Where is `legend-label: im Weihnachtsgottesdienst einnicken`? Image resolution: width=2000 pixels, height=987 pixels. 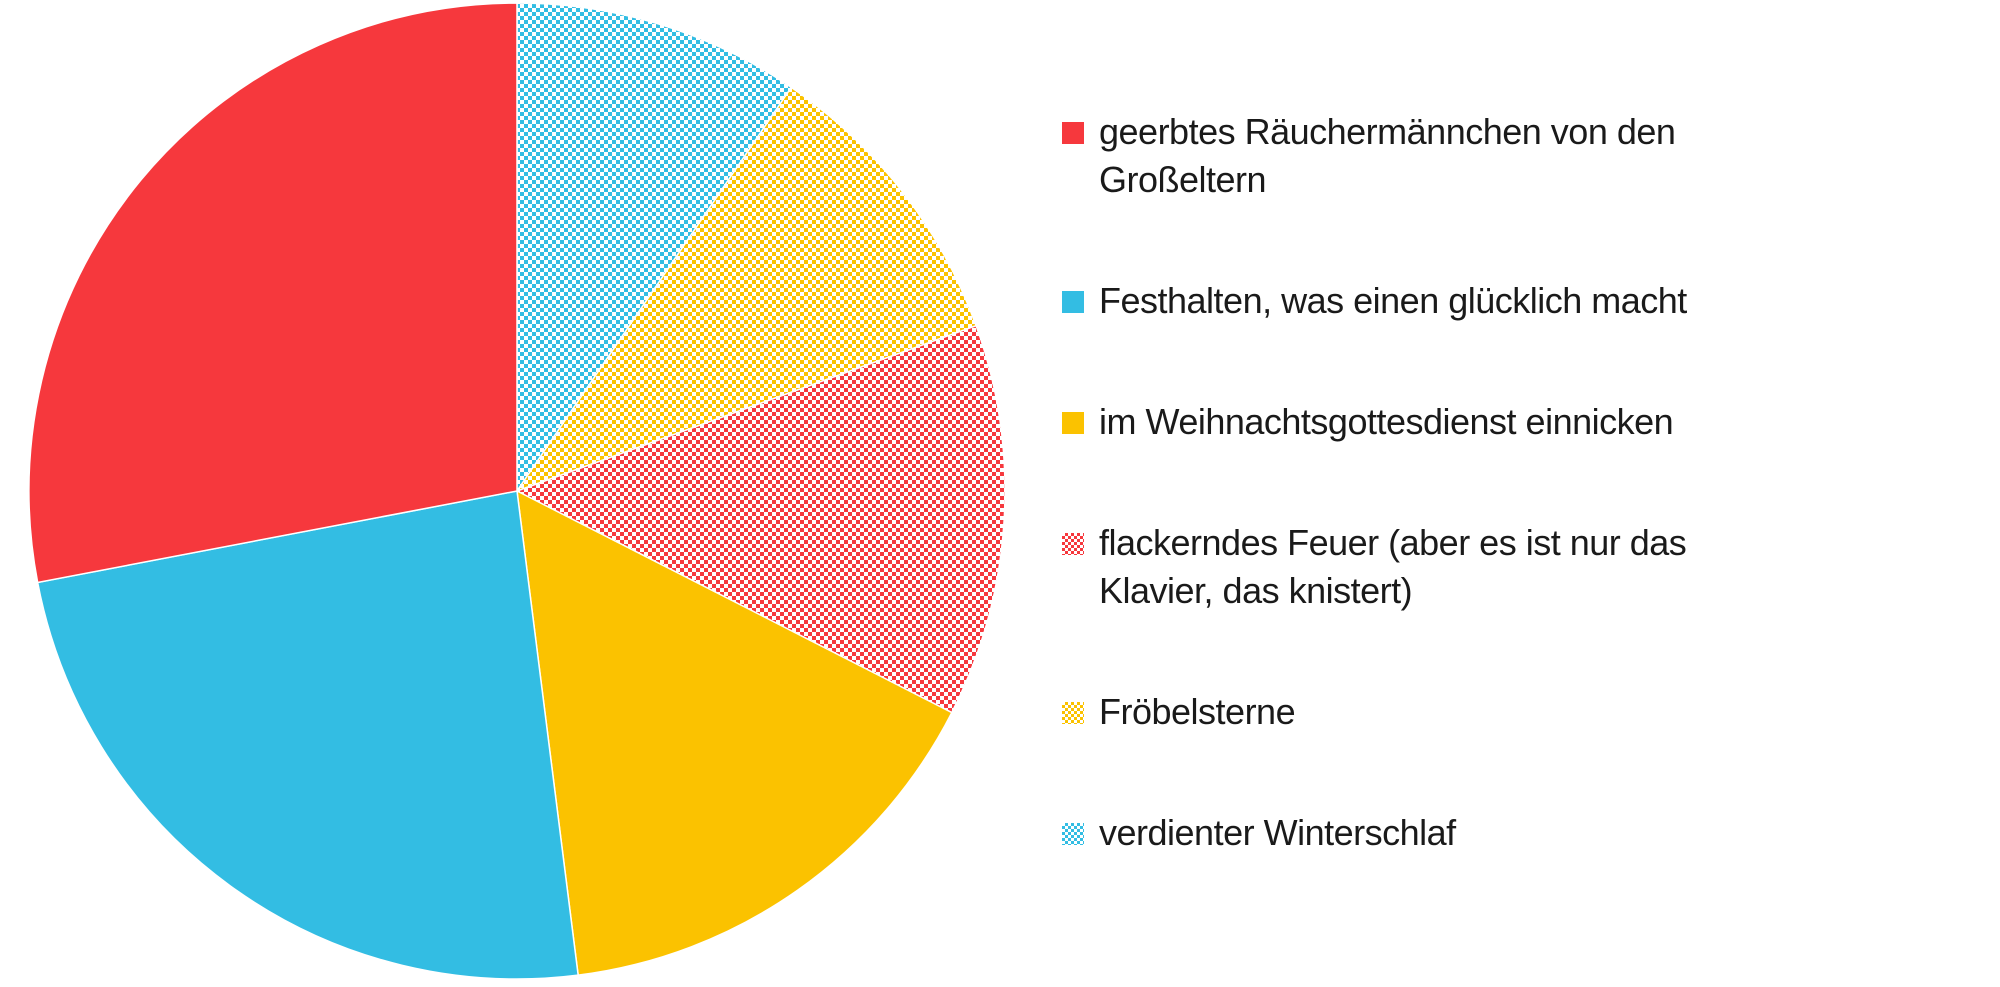 legend-label: im Weihnachtsgottesdienst einnicken is located at coordinates (1386, 421).